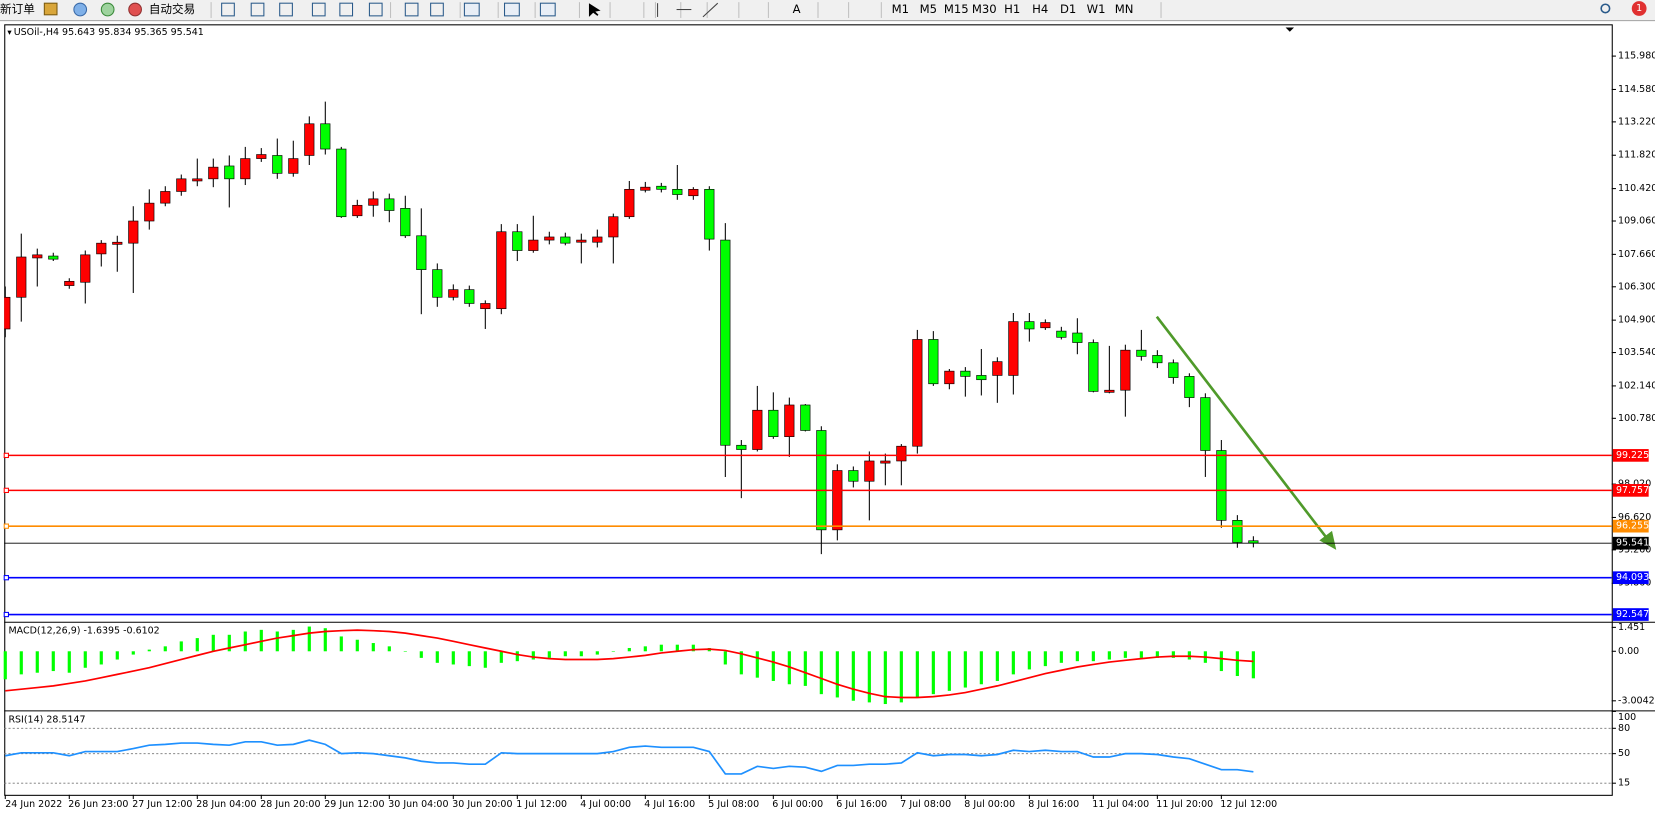 The height and width of the screenshot is (817, 1655). What do you see at coordinates (928, 9) in the screenshot?
I see `timeframe-button: M5` at bounding box center [928, 9].